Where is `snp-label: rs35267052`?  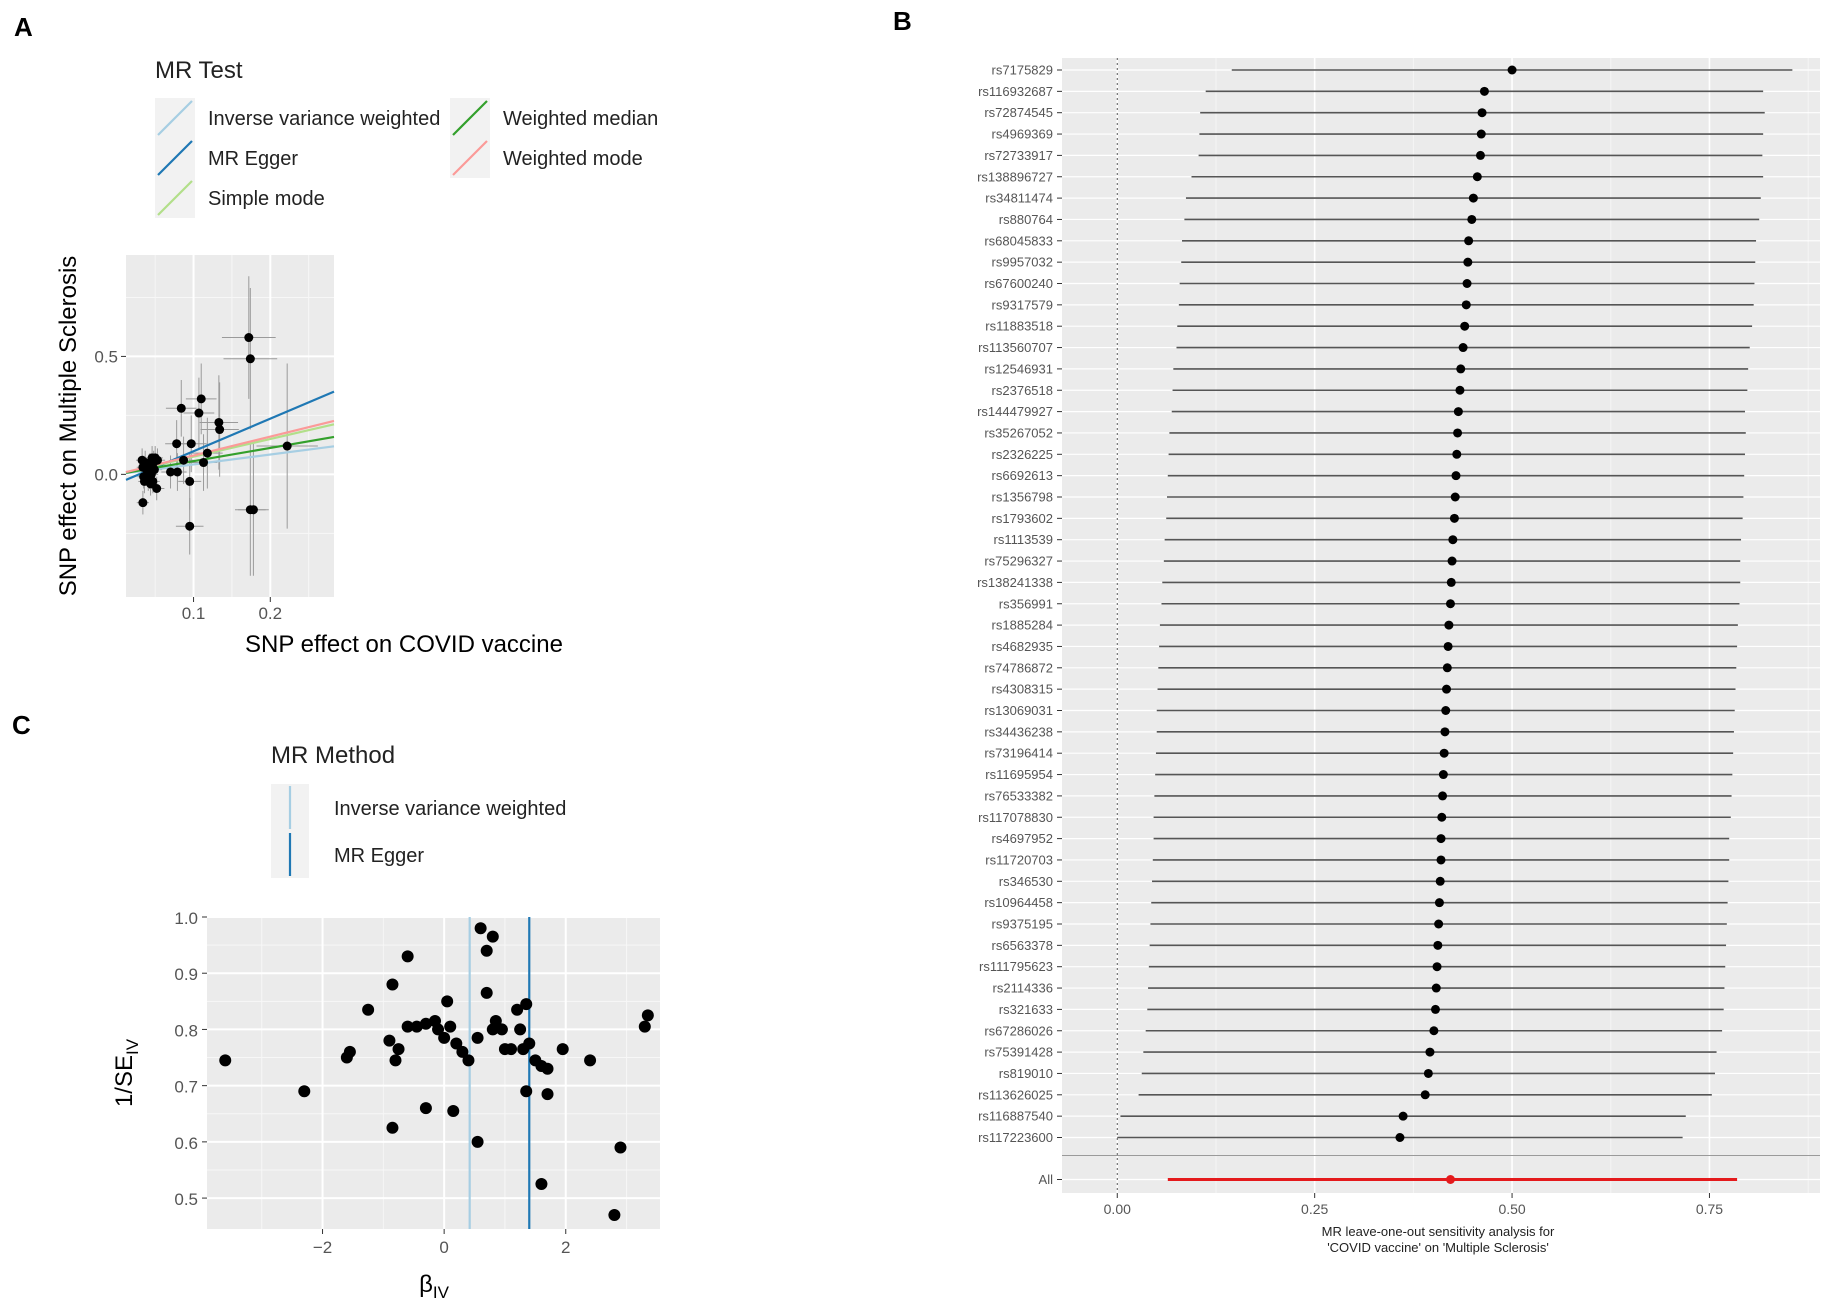
snp-label: rs35267052 is located at coordinates (1018, 432).